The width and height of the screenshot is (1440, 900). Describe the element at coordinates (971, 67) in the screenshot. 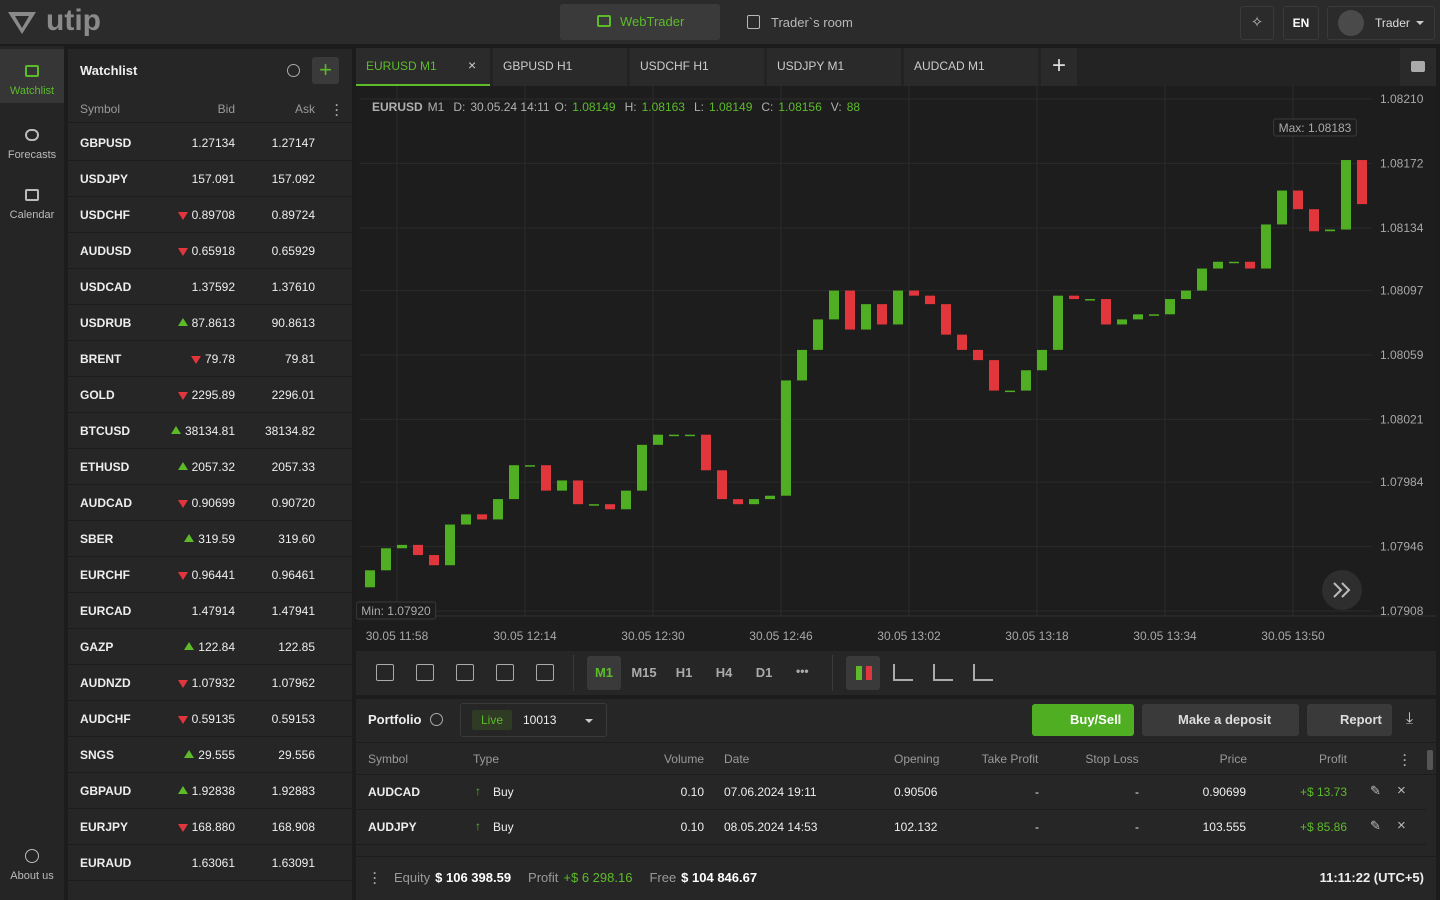

I see `chart-tab: AUDCAD M1` at that location.